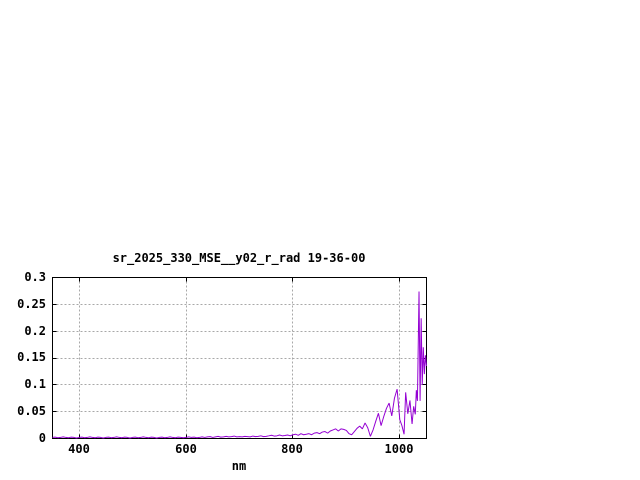 The image size is (640, 480). I want to click on x-tick-label: 600, so click(186, 449).